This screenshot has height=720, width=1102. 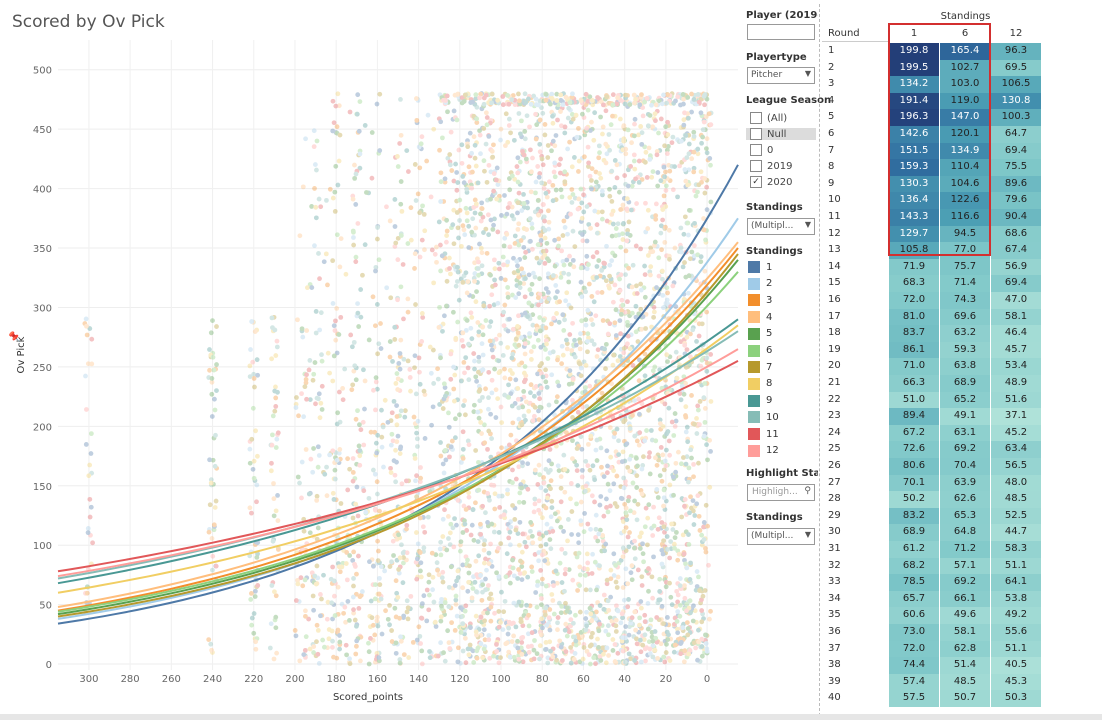 I want to click on table-cell: 57.1, so click(x=965, y=566).